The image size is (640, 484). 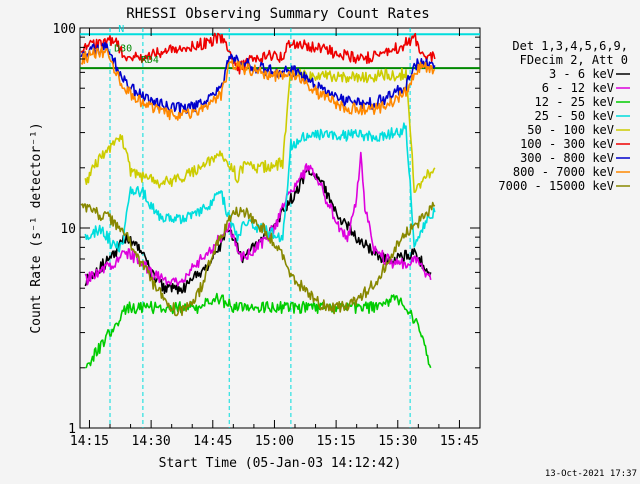 What do you see at coordinates (280, 463) in the screenshot?
I see `x-axis-label: Start Time (05-Jan-03 14:12:42)` at bounding box center [280, 463].